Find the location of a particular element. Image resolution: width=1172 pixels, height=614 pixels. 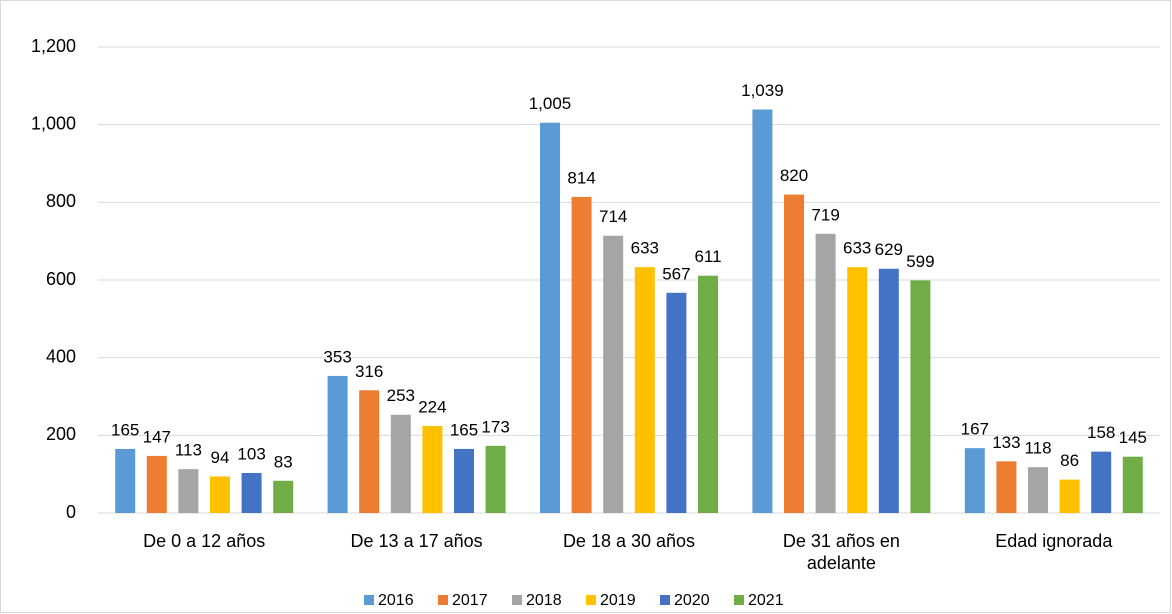

data-label: 719 is located at coordinates (825, 214).